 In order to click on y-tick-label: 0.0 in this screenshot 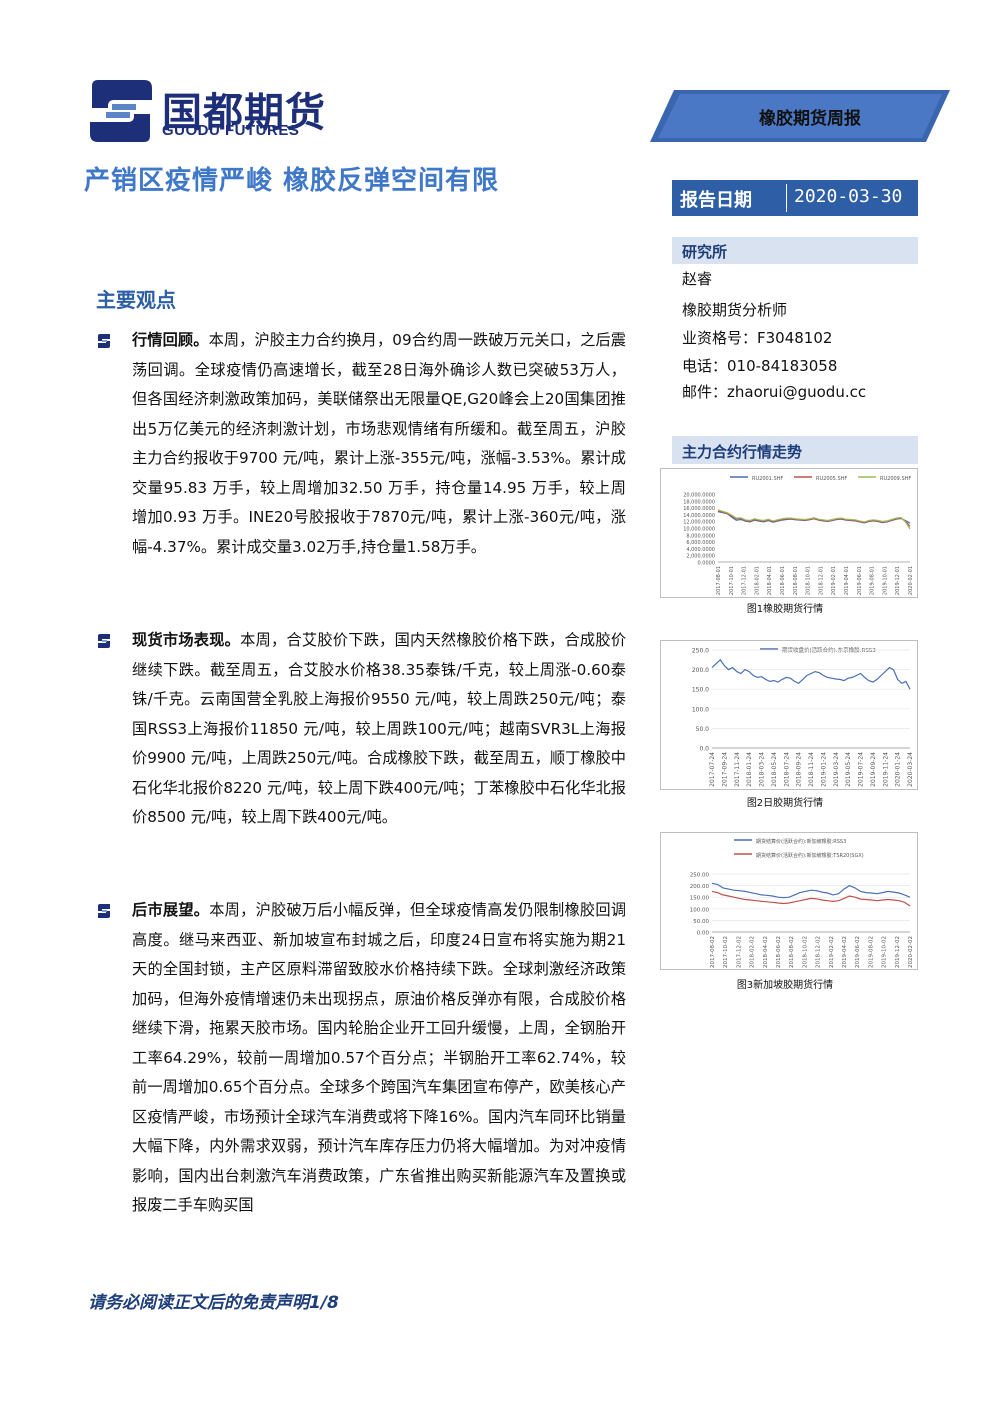, I will do `click(704, 749)`.